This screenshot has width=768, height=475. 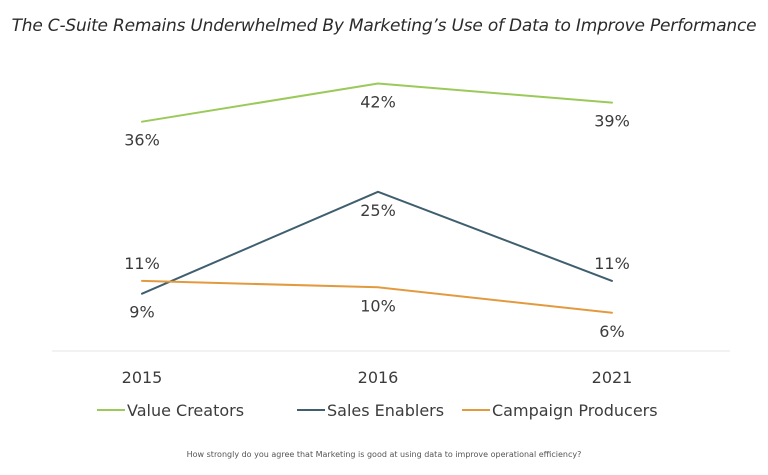 What do you see at coordinates (185, 410) in the screenshot?
I see `legend-label-value-creators: Value Creators` at bounding box center [185, 410].